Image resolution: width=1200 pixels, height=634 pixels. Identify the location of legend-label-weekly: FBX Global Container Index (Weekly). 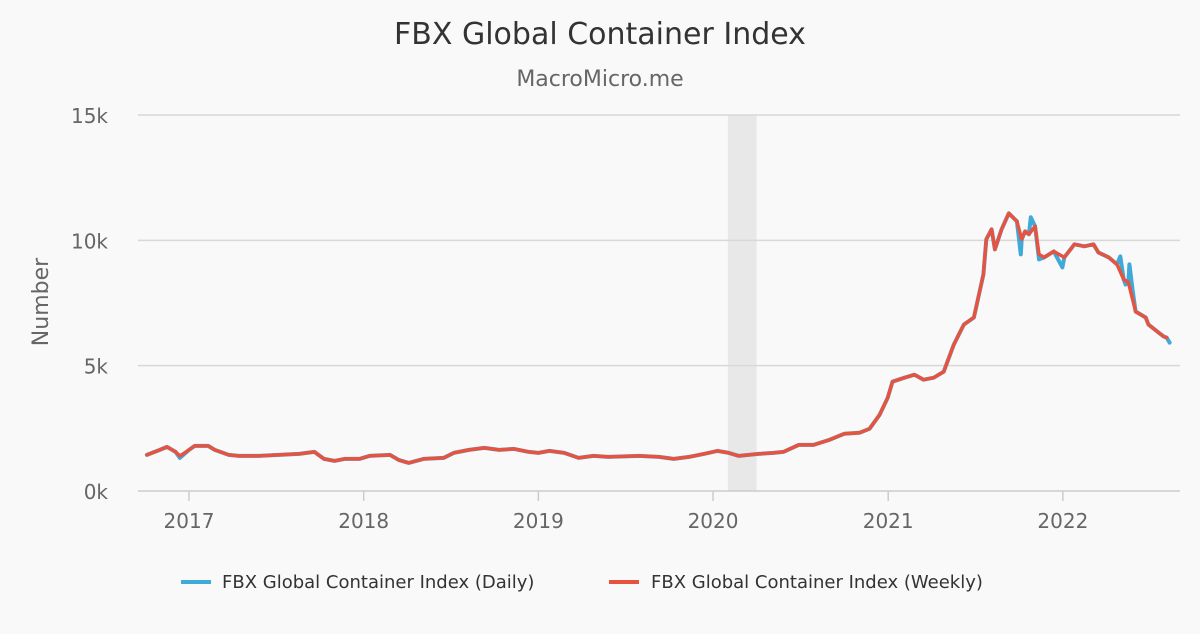
(817, 582).